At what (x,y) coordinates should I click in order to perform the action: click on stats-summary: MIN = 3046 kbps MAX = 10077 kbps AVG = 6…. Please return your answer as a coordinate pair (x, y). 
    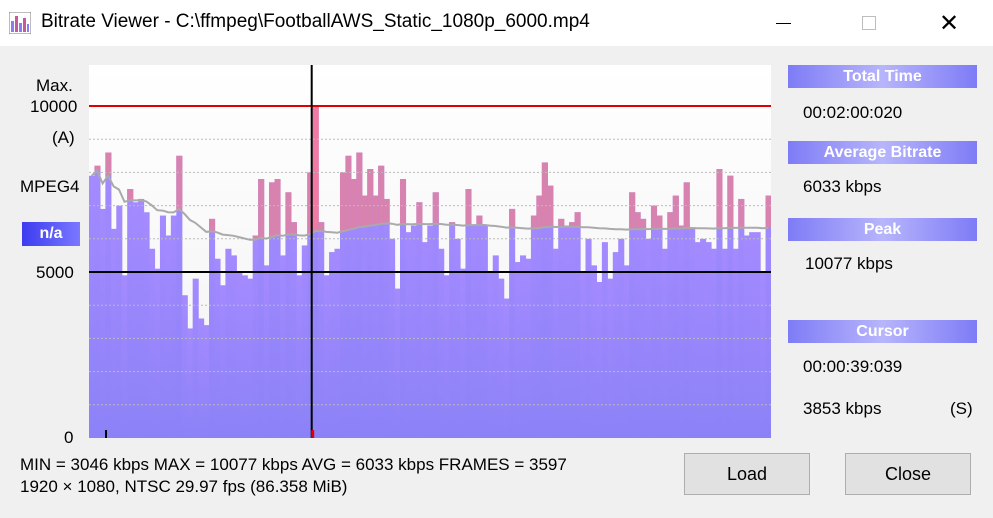
    Looking at the image, I should click on (293, 464).